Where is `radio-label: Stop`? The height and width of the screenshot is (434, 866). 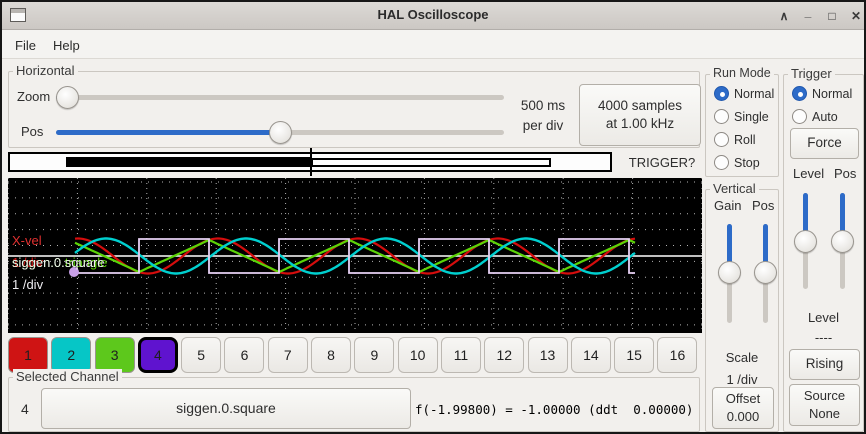
radio-label: Stop is located at coordinates (747, 162).